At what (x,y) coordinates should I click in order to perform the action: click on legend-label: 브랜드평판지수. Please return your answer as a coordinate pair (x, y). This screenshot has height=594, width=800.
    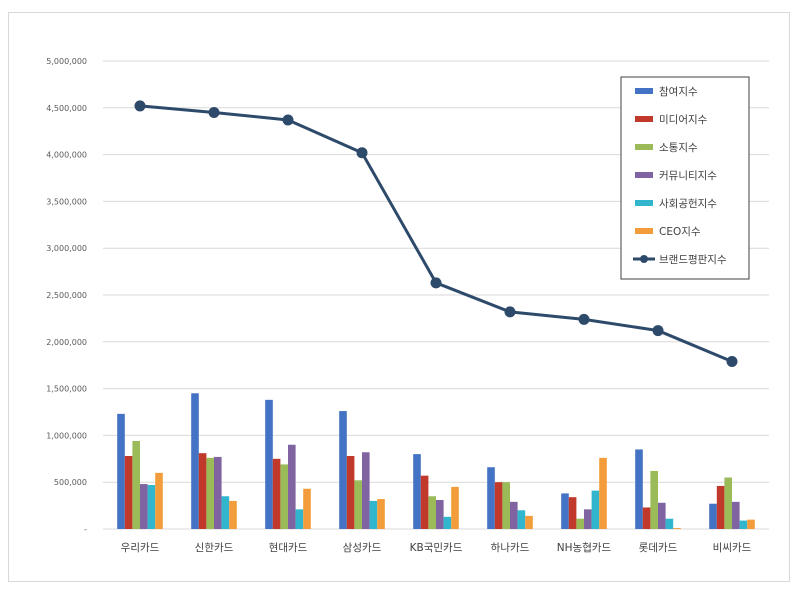
    Looking at the image, I should click on (693, 260).